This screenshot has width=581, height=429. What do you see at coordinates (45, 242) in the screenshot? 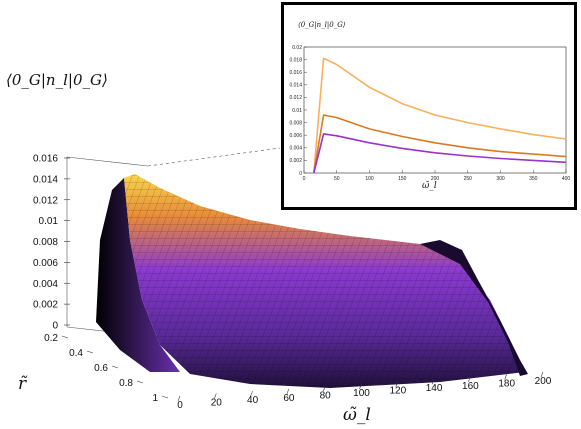
I see `z-tick-label: 0.008` at bounding box center [45, 242].